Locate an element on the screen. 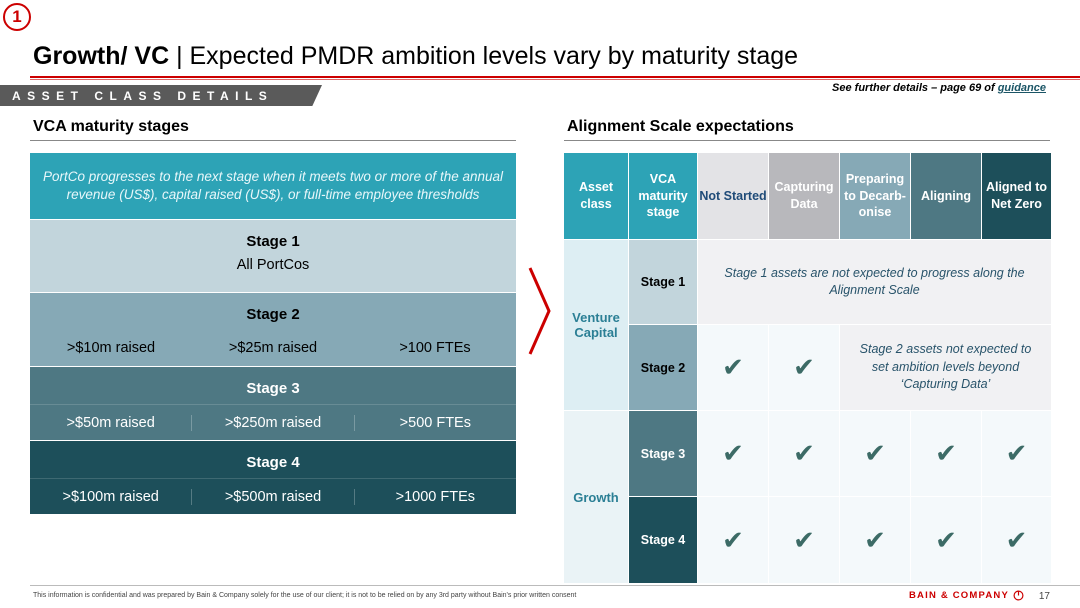 The image size is (1080, 608). title-divider is located at coordinates (555, 77).